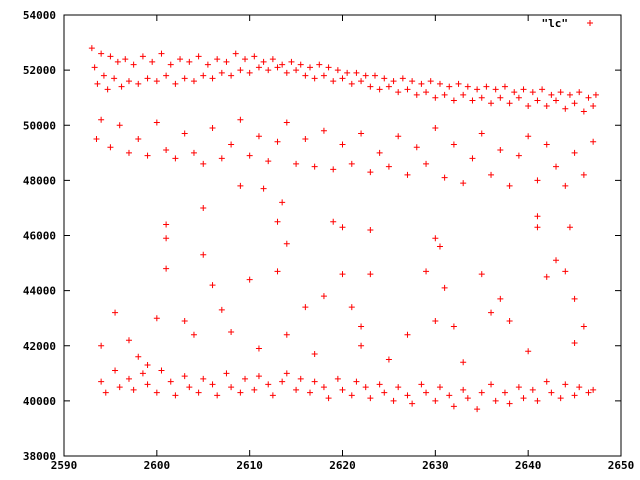 This screenshot has height=480, width=640. What do you see at coordinates (39, 15) in the screenshot?
I see `y-tick-label: 54000` at bounding box center [39, 15].